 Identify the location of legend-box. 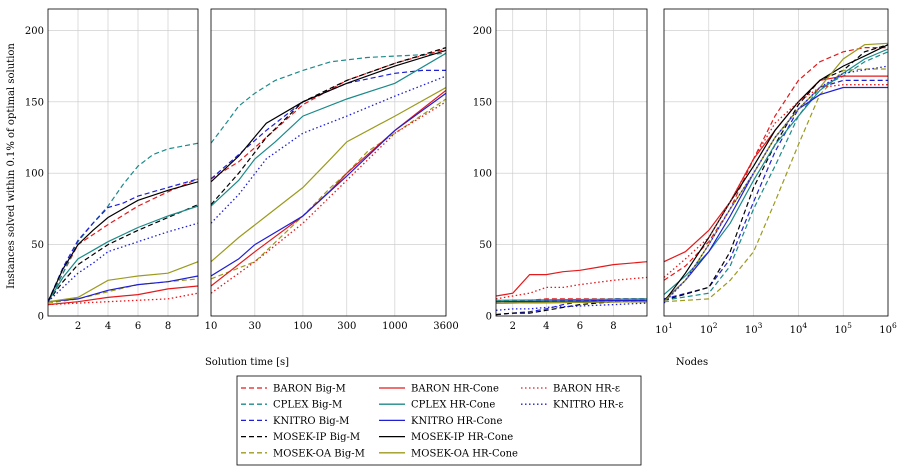
(439, 420).